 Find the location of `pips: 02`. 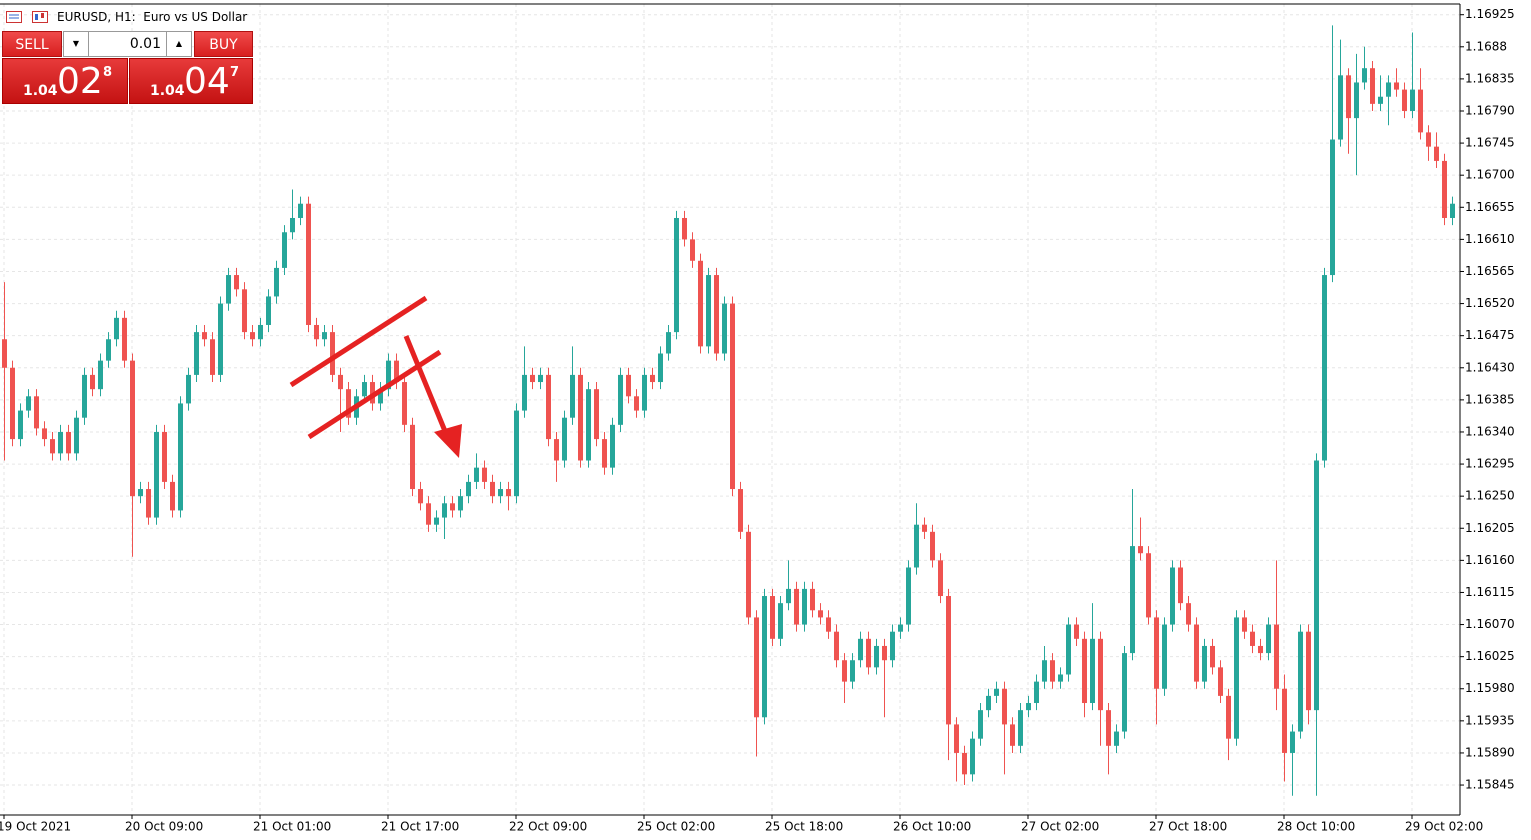

pips: 02 is located at coordinates (80, 81).